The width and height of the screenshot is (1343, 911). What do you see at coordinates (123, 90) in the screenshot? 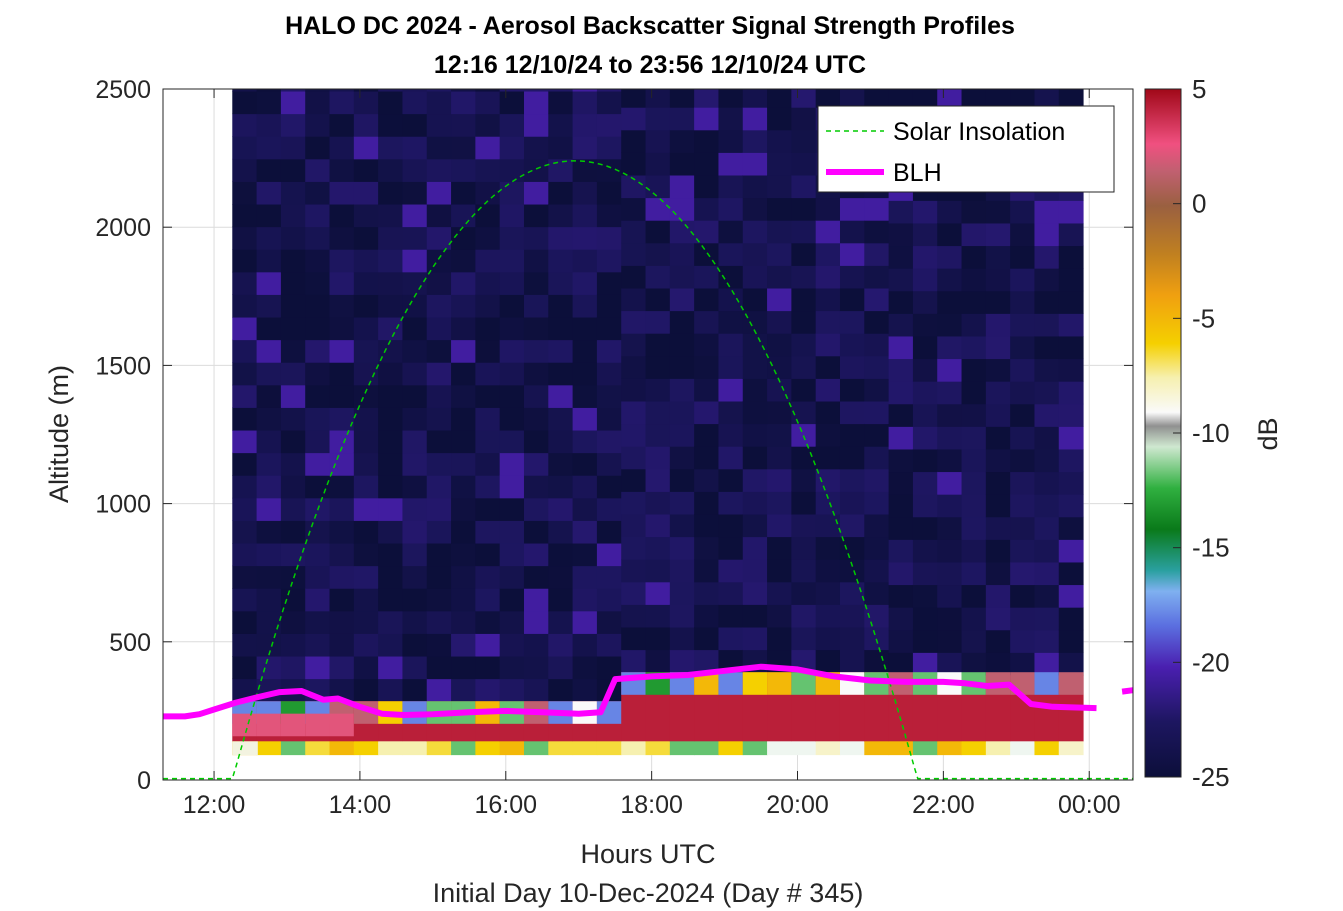
I see `y-tick-label: 2500` at bounding box center [123, 90].